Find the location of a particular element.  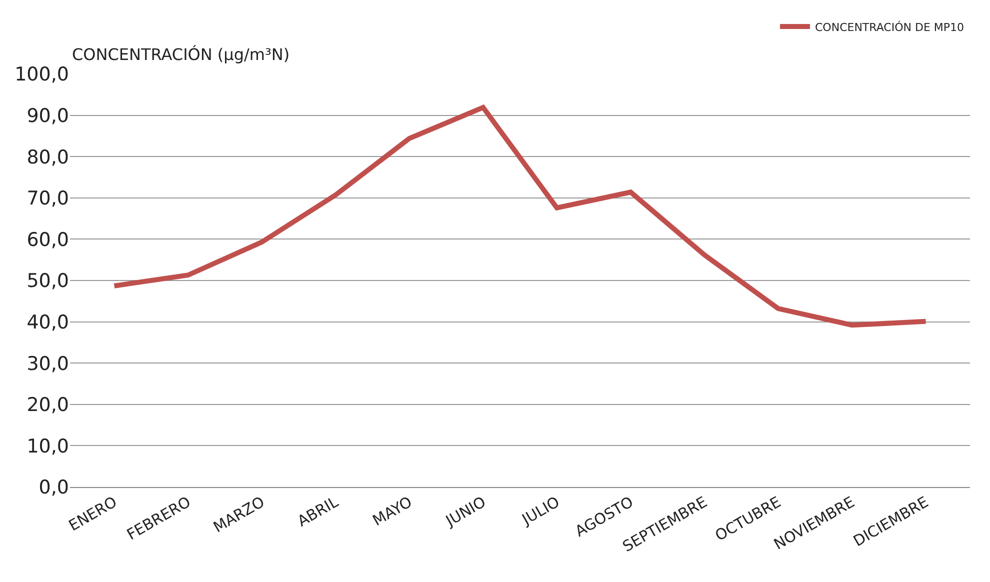

y-tick-label: 30,0 is located at coordinates (47, 363).